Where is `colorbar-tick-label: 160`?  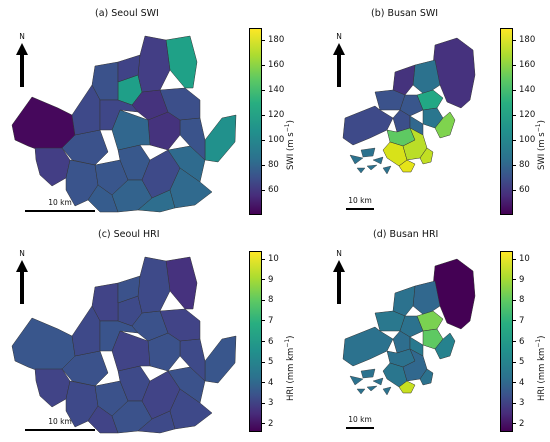
colorbar-tick-label: 160 is located at coordinates (527, 65).